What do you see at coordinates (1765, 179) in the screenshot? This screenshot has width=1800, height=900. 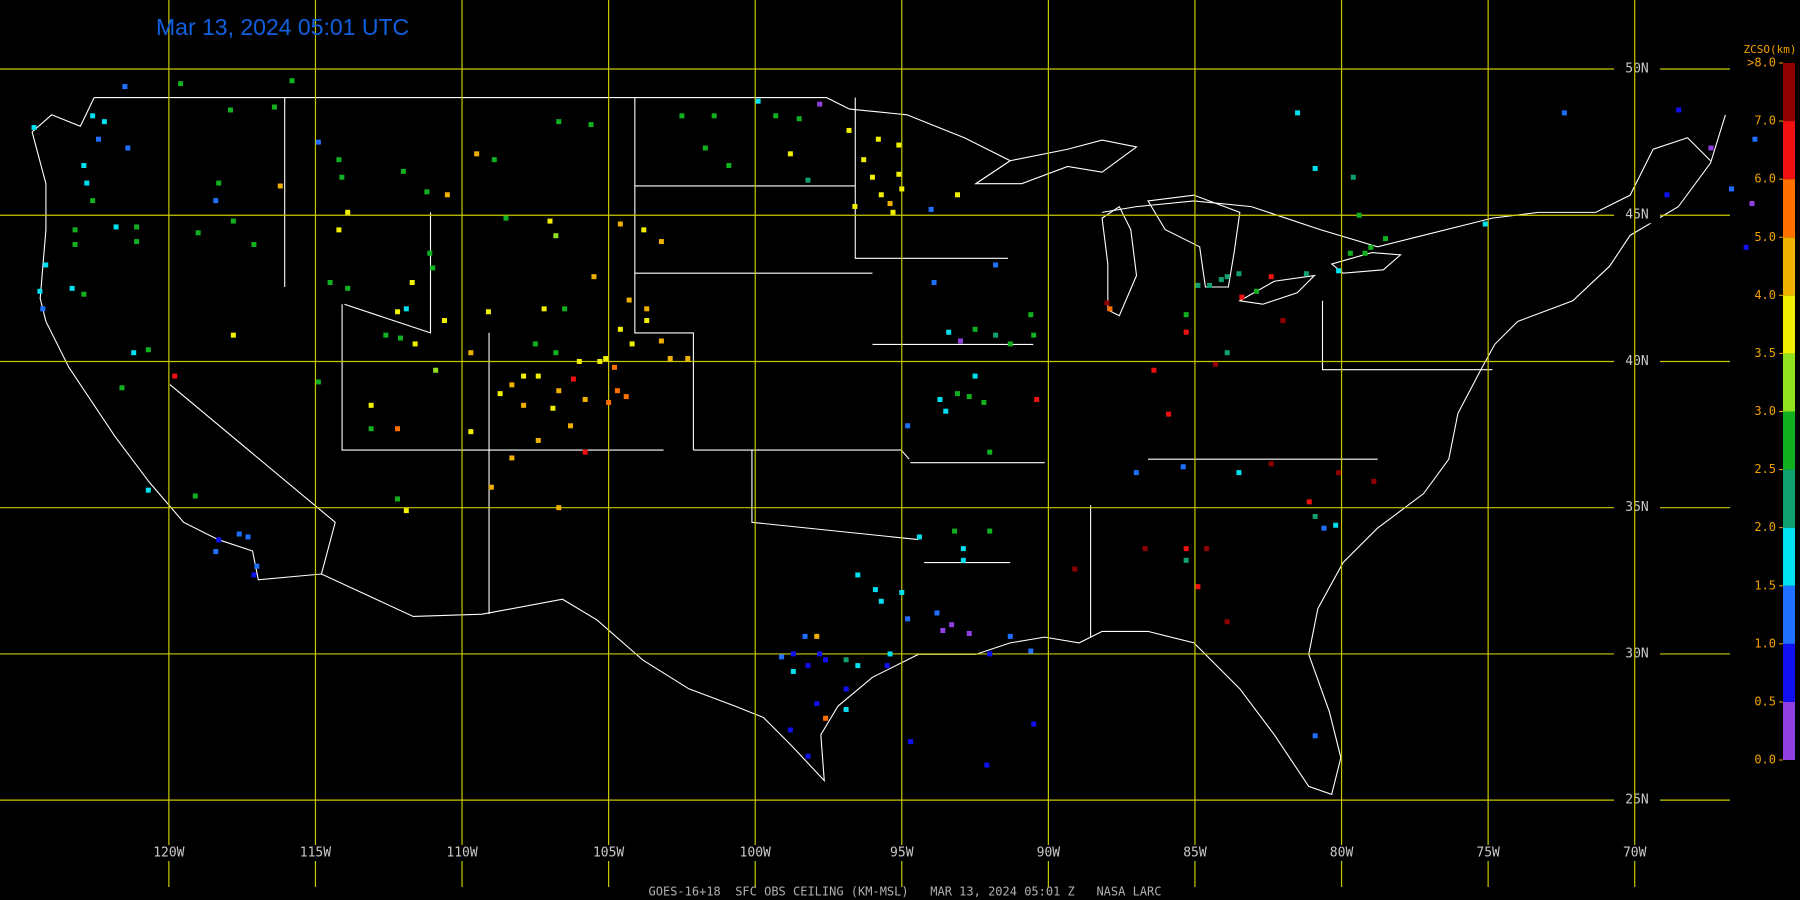 I see `colorbar-label: 6.0` at bounding box center [1765, 179].